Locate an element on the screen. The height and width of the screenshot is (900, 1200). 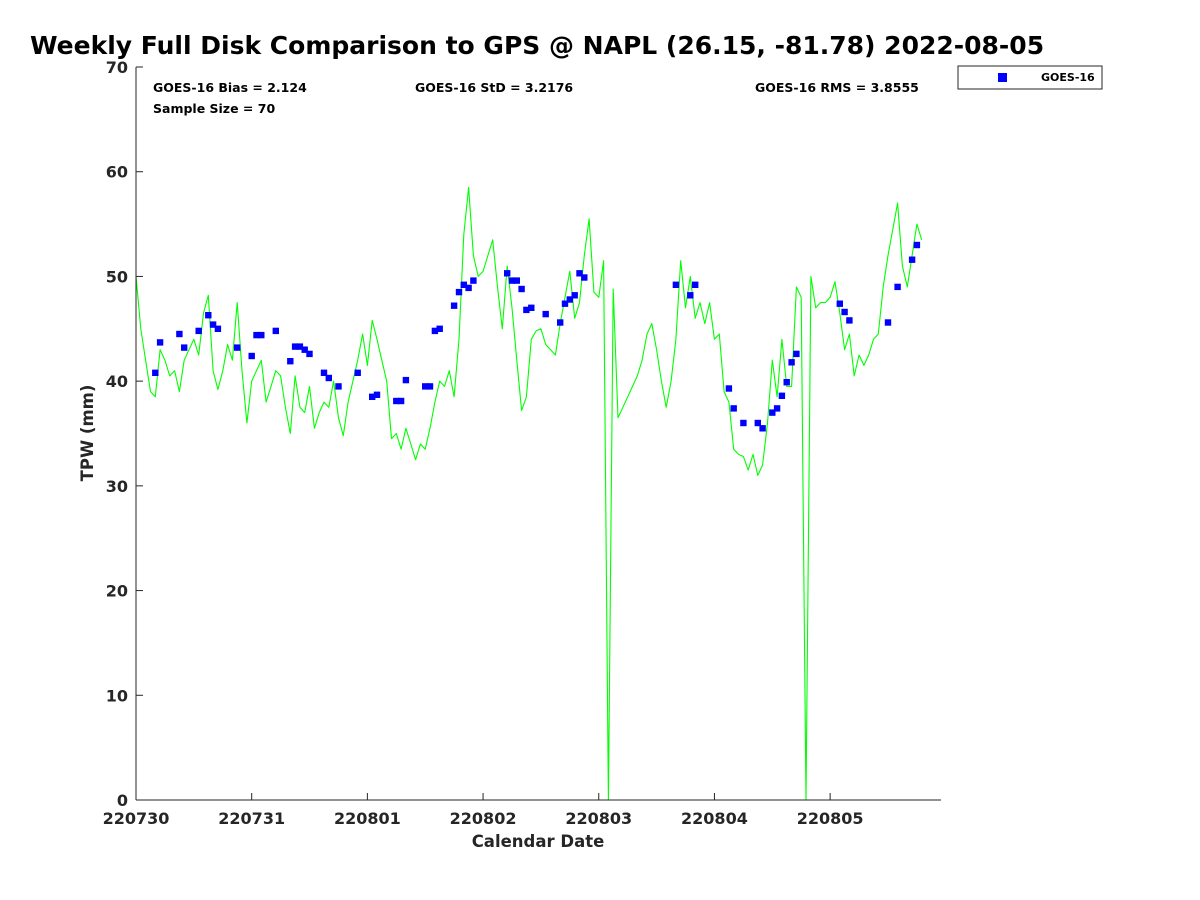
legend-box is located at coordinates (1030, 77).